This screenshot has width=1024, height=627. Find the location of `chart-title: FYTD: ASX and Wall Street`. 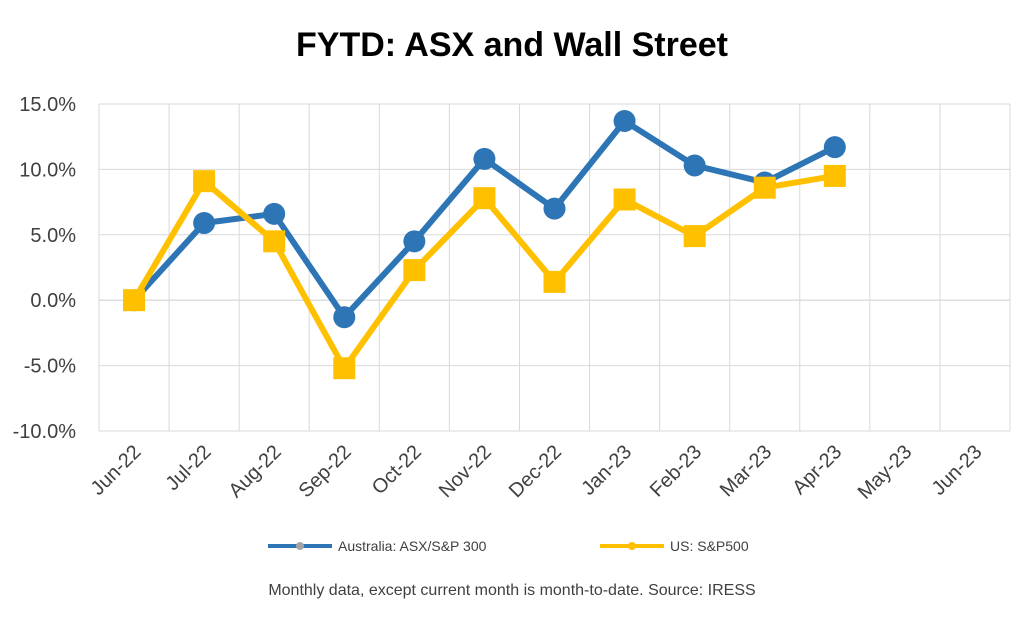

chart-title: FYTD: ASX and Wall Street is located at coordinates (512, 45).